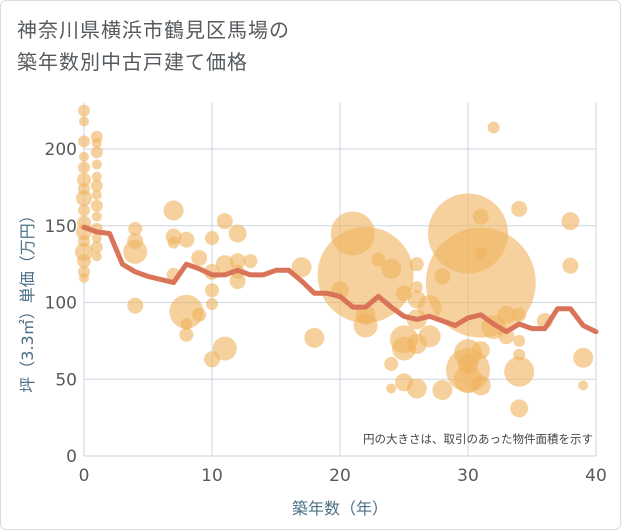 The height and width of the screenshot is (530, 621). What do you see at coordinates (71, 457) in the screenshot?
I see `y-tick-label: 0` at bounding box center [71, 457].